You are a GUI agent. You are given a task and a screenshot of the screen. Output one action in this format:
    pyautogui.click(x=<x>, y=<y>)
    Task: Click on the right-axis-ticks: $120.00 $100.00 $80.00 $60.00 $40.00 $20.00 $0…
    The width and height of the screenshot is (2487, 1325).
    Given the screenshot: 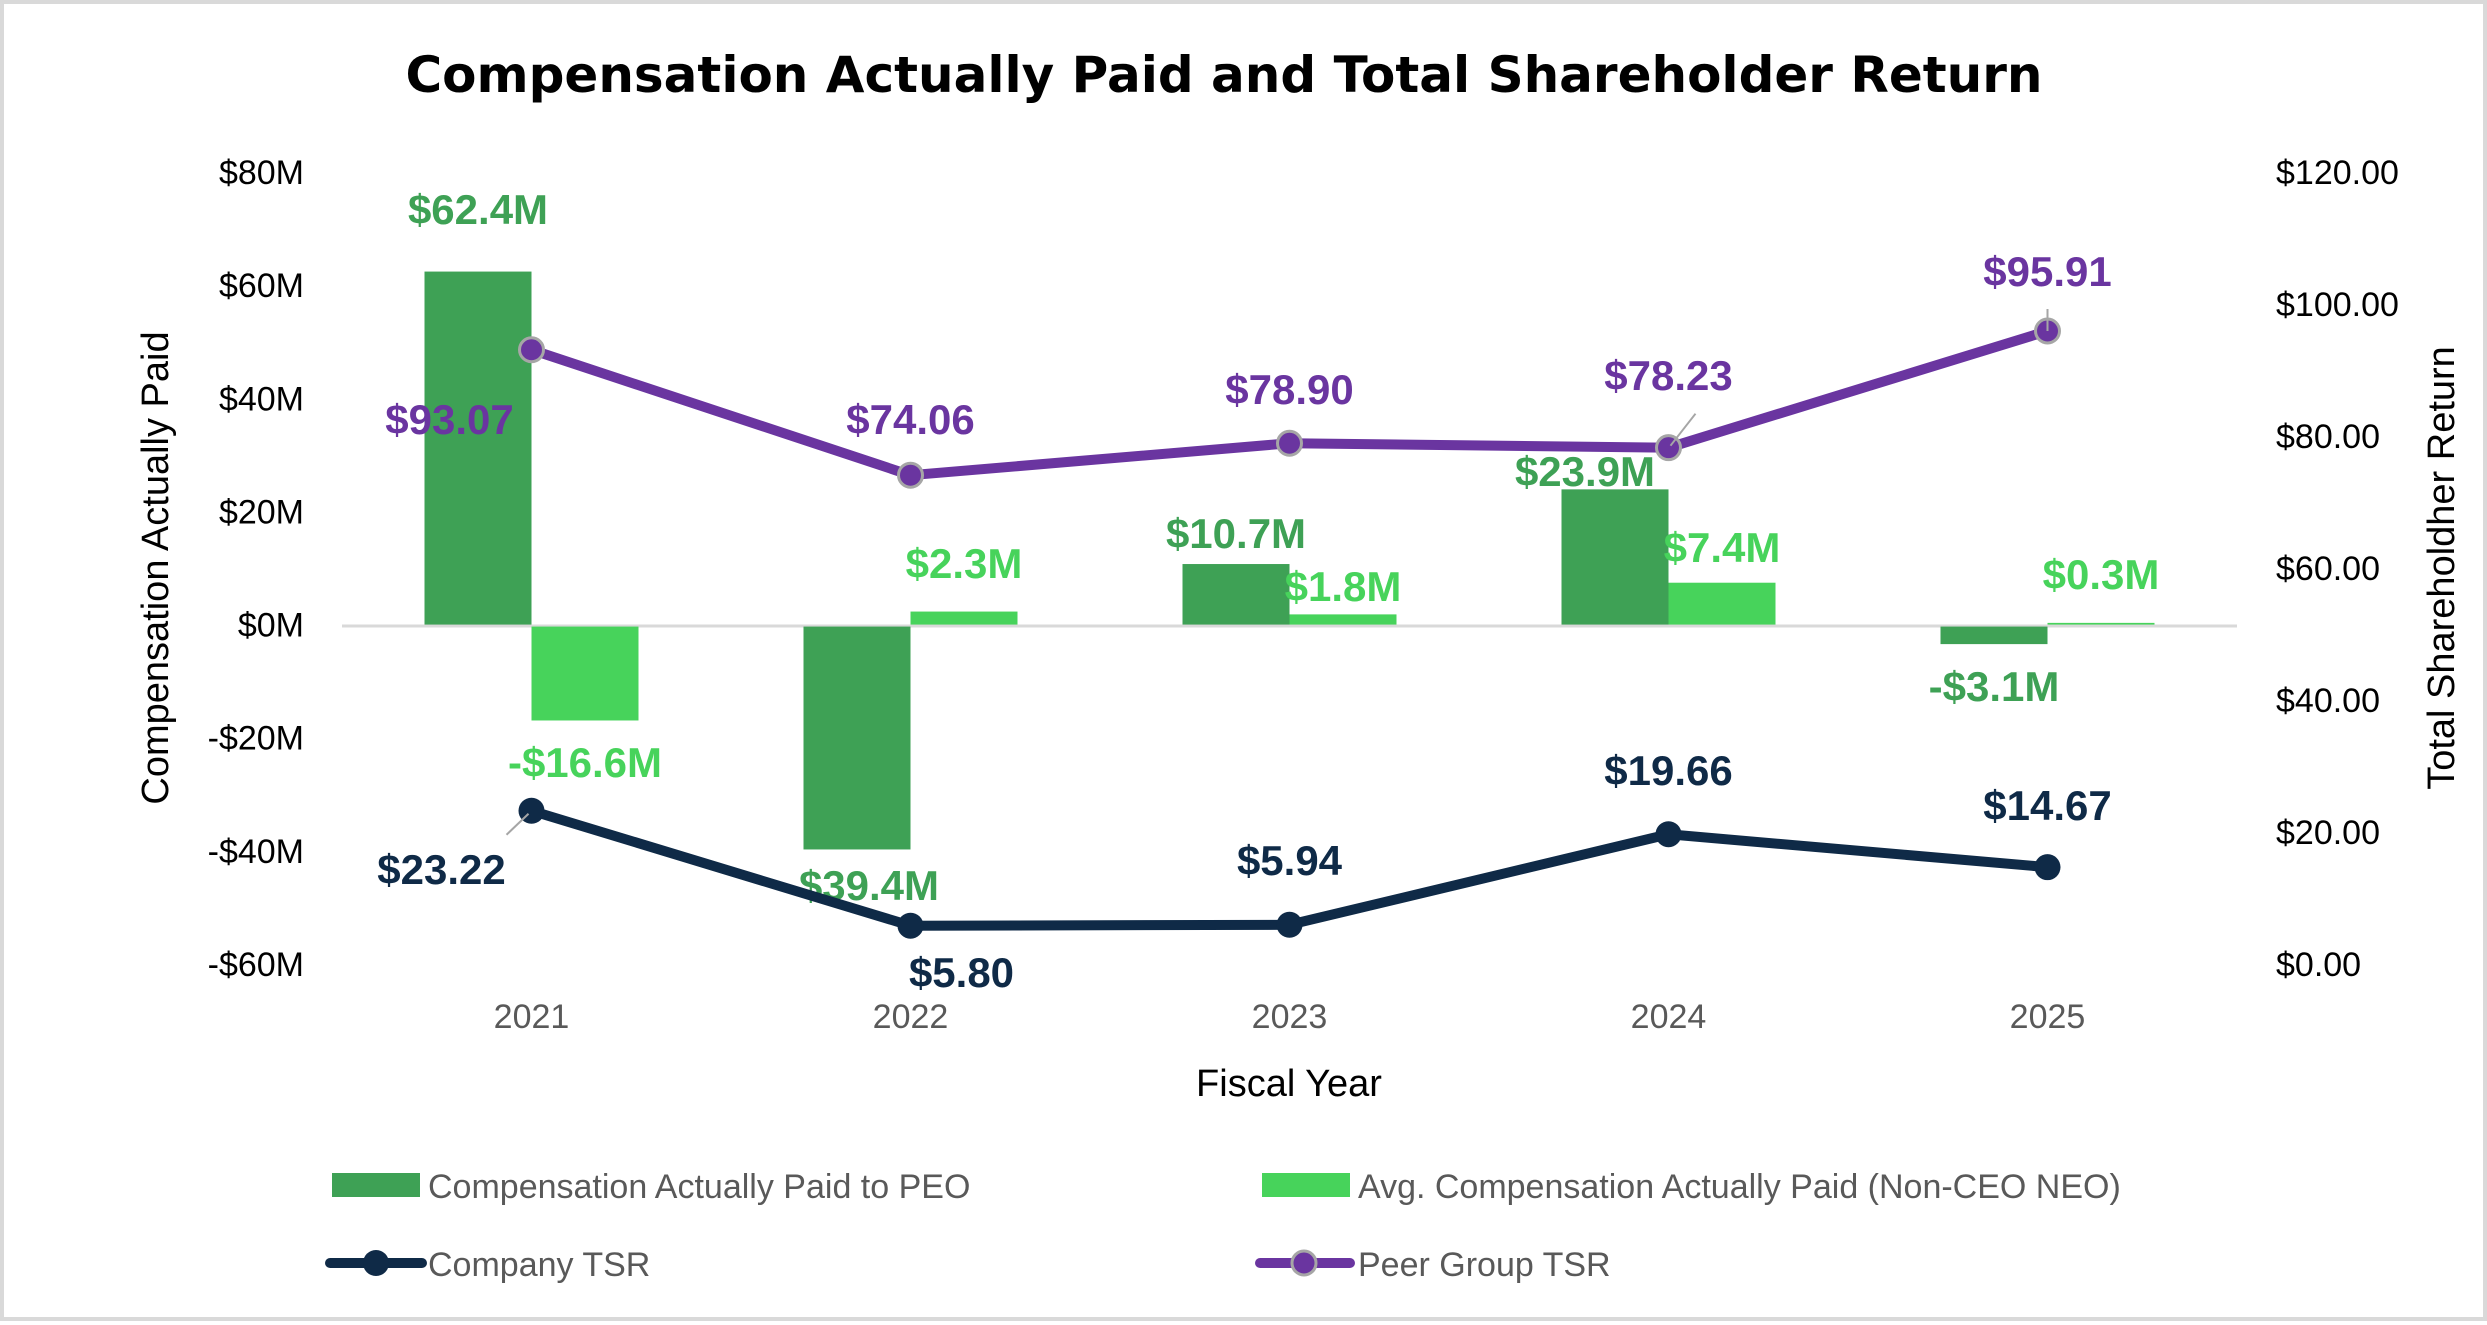 What is the action you would take?
    pyautogui.click(x=2337, y=569)
    